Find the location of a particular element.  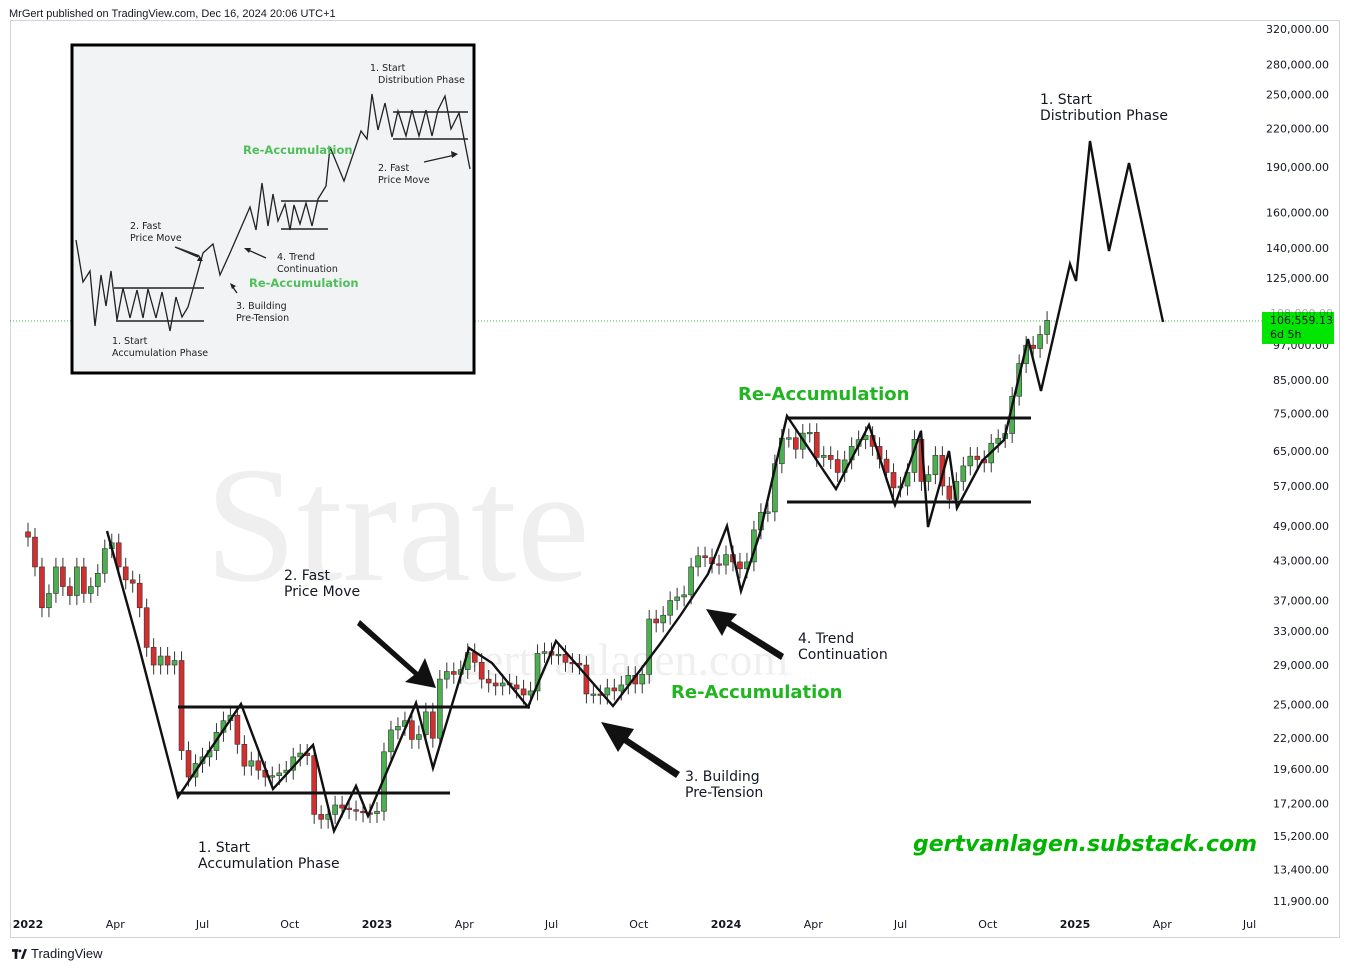

price-tick-label: 33,000.00 is located at coordinates (1301, 631).